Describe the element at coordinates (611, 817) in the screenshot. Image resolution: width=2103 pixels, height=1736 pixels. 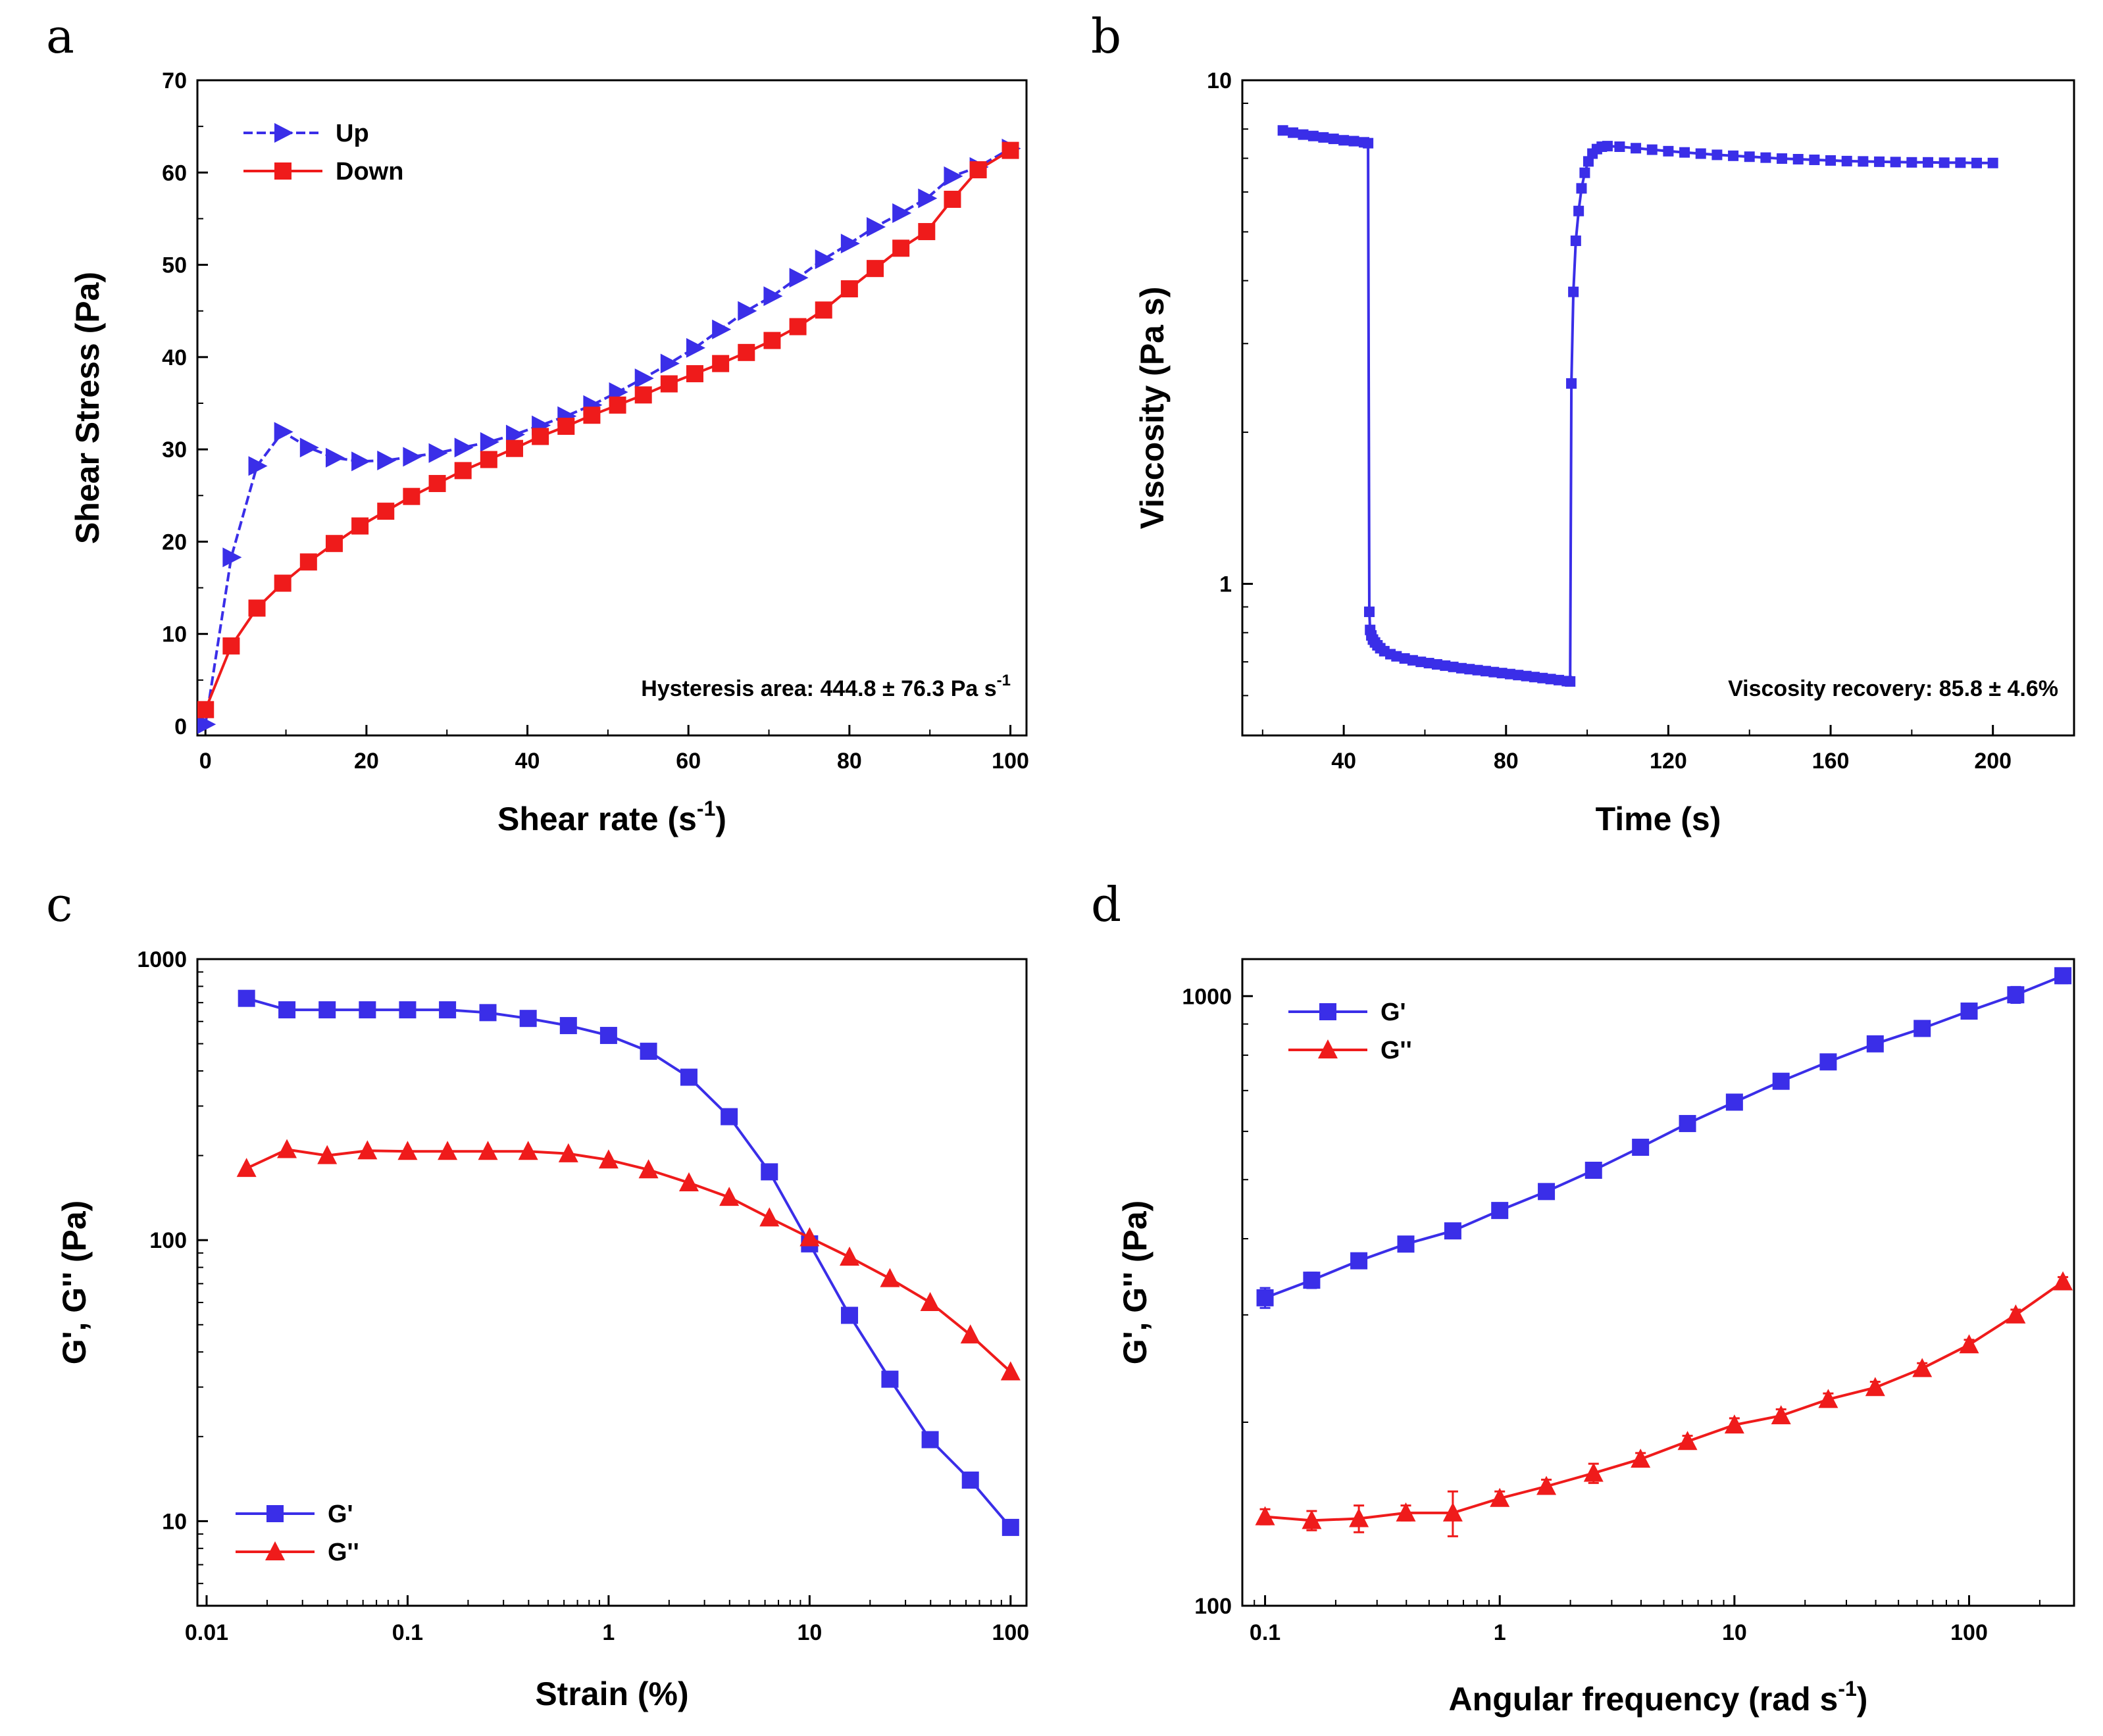
I see `x-axis-label: Shear rate (s-1)` at that location.